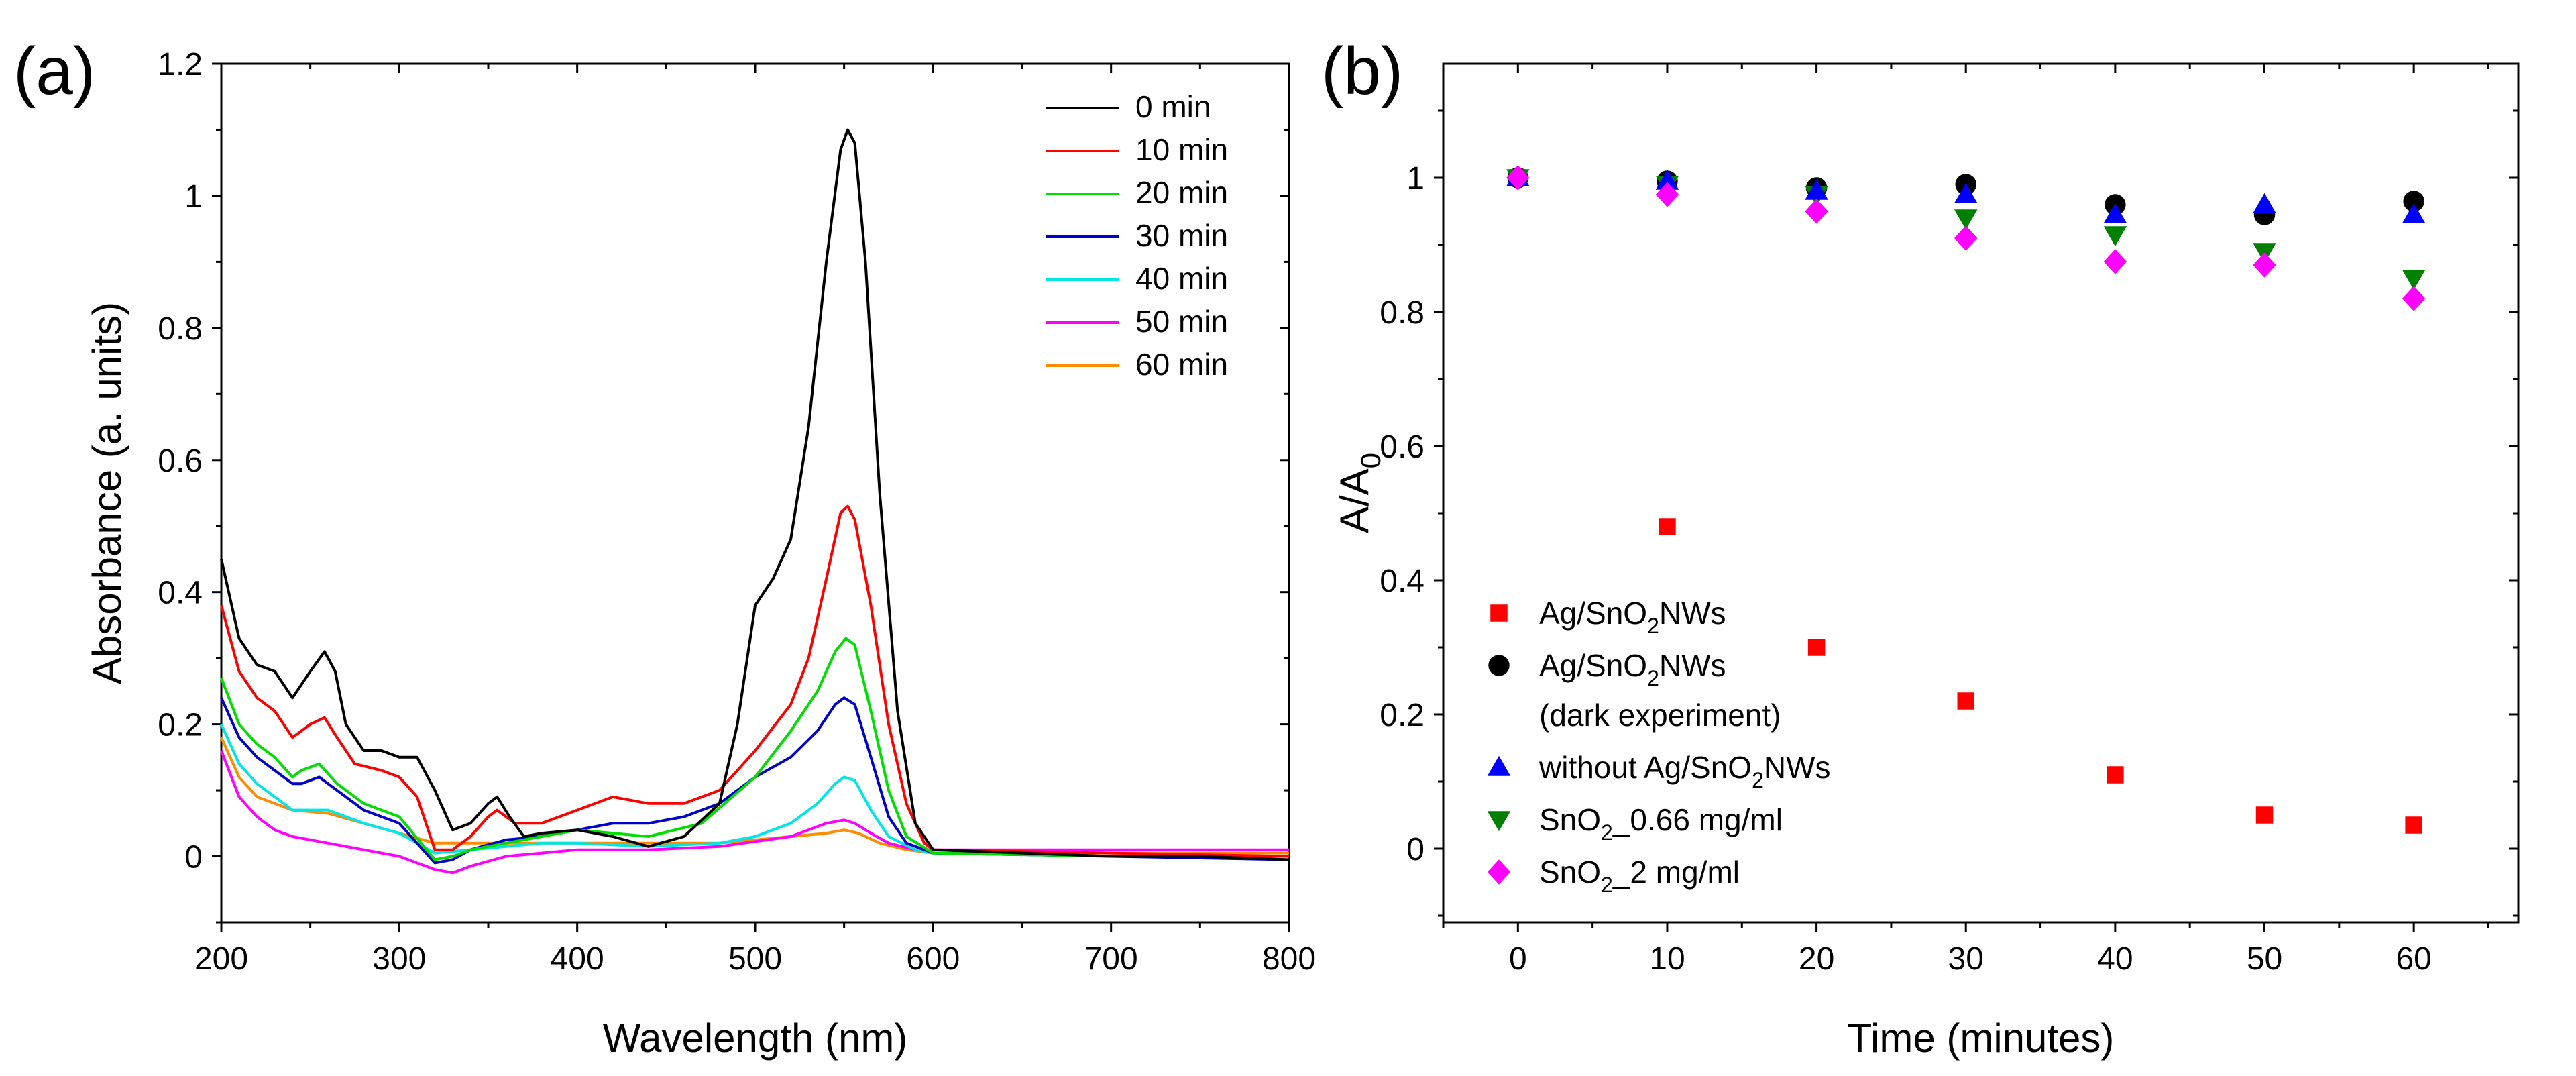 Image resolution: width=2576 pixels, height=1076 pixels. Describe the element at coordinates (2115, 959) in the screenshot. I see `x-tick-label: 40` at that location.